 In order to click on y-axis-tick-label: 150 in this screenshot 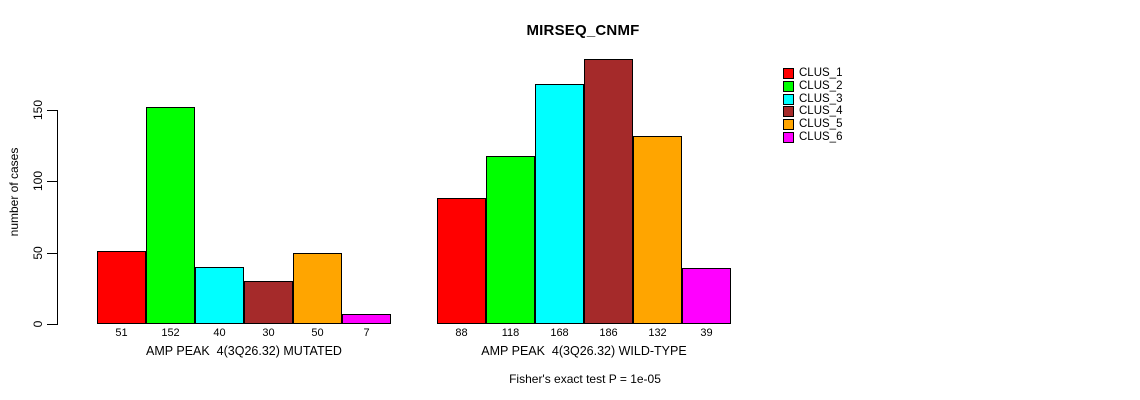, I will do `click(38, 110)`.